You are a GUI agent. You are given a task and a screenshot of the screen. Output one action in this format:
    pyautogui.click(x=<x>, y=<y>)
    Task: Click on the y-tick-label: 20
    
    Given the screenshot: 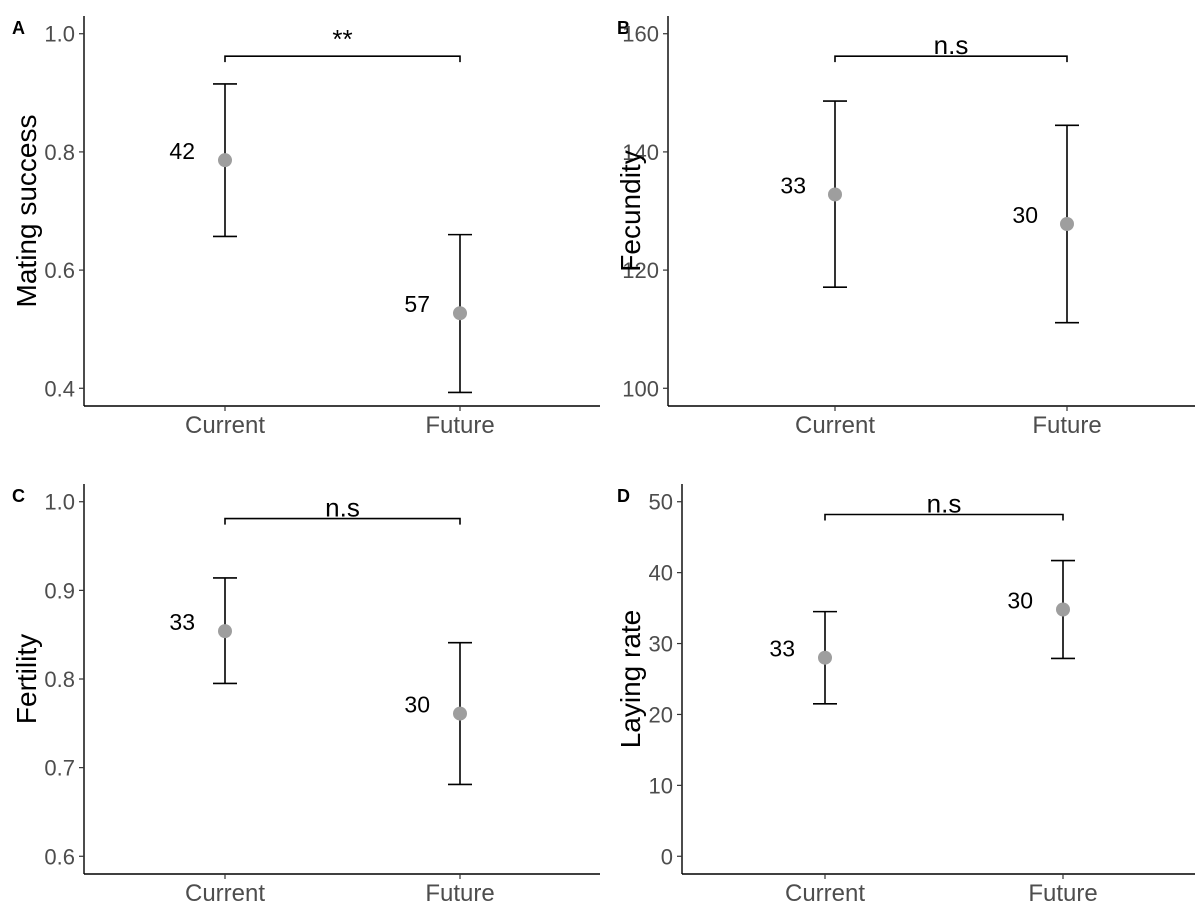 What is the action you would take?
    pyautogui.click(x=661, y=714)
    